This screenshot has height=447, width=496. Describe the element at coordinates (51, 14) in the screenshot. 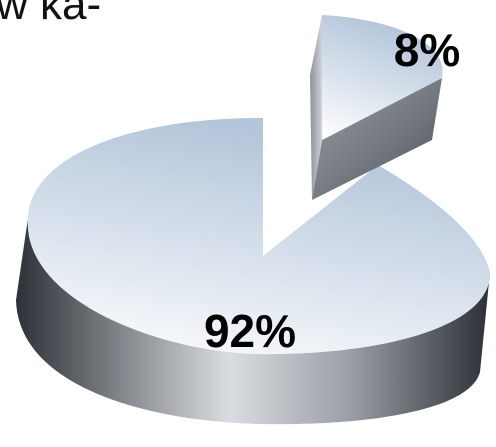

I see `clipped-header-text: w ka-` at that location.